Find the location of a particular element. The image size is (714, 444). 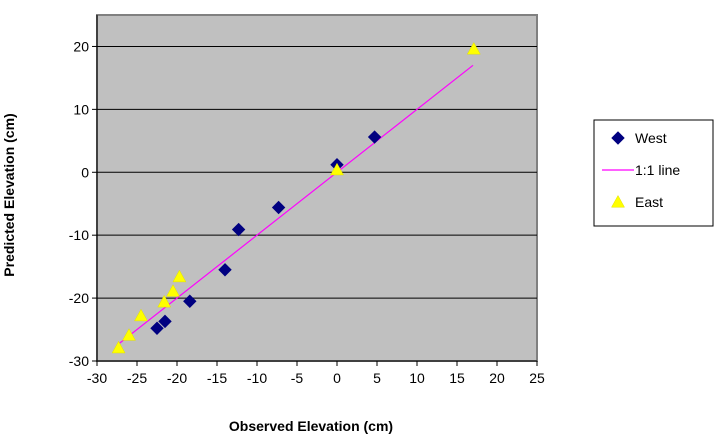

x-tick-label: -5 is located at coordinates (297, 378).